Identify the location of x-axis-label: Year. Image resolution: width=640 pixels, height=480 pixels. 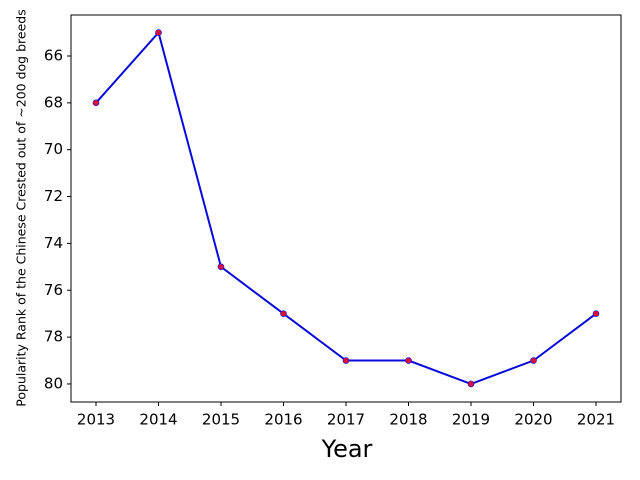
(347, 449).